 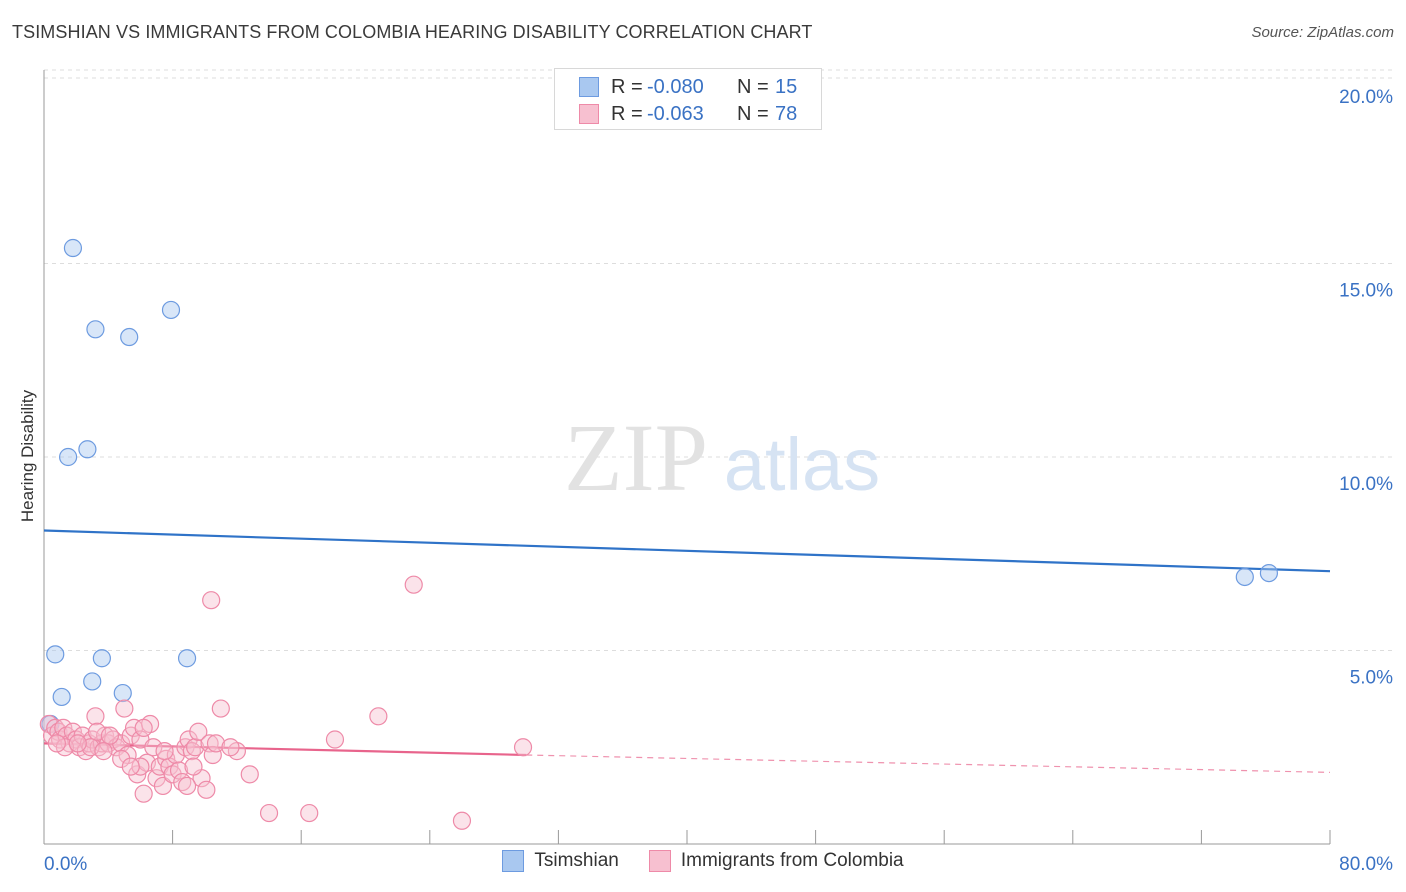 What do you see at coordinates (1322, 32) in the screenshot?
I see `source-label: Source: ZipAtlas.com` at bounding box center [1322, 32].